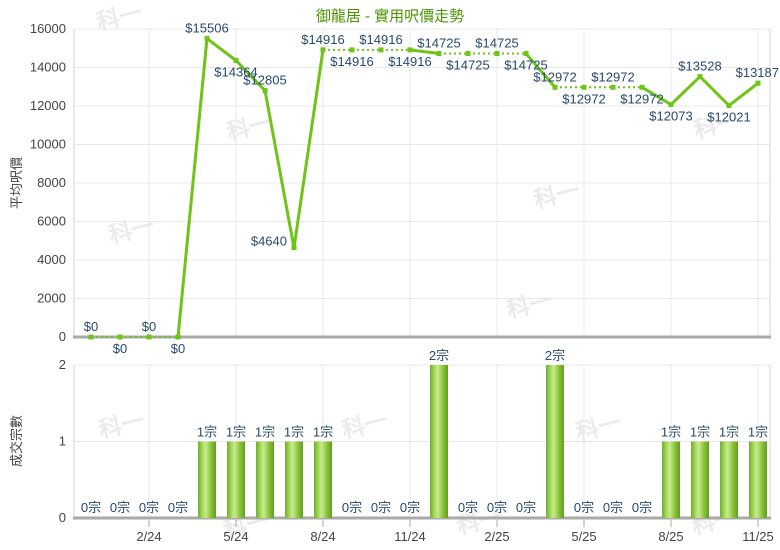  What do you see at coordinates (62, 441) in the screenshot?
I see `svg-text: 1` at bounding box center [62, 441].